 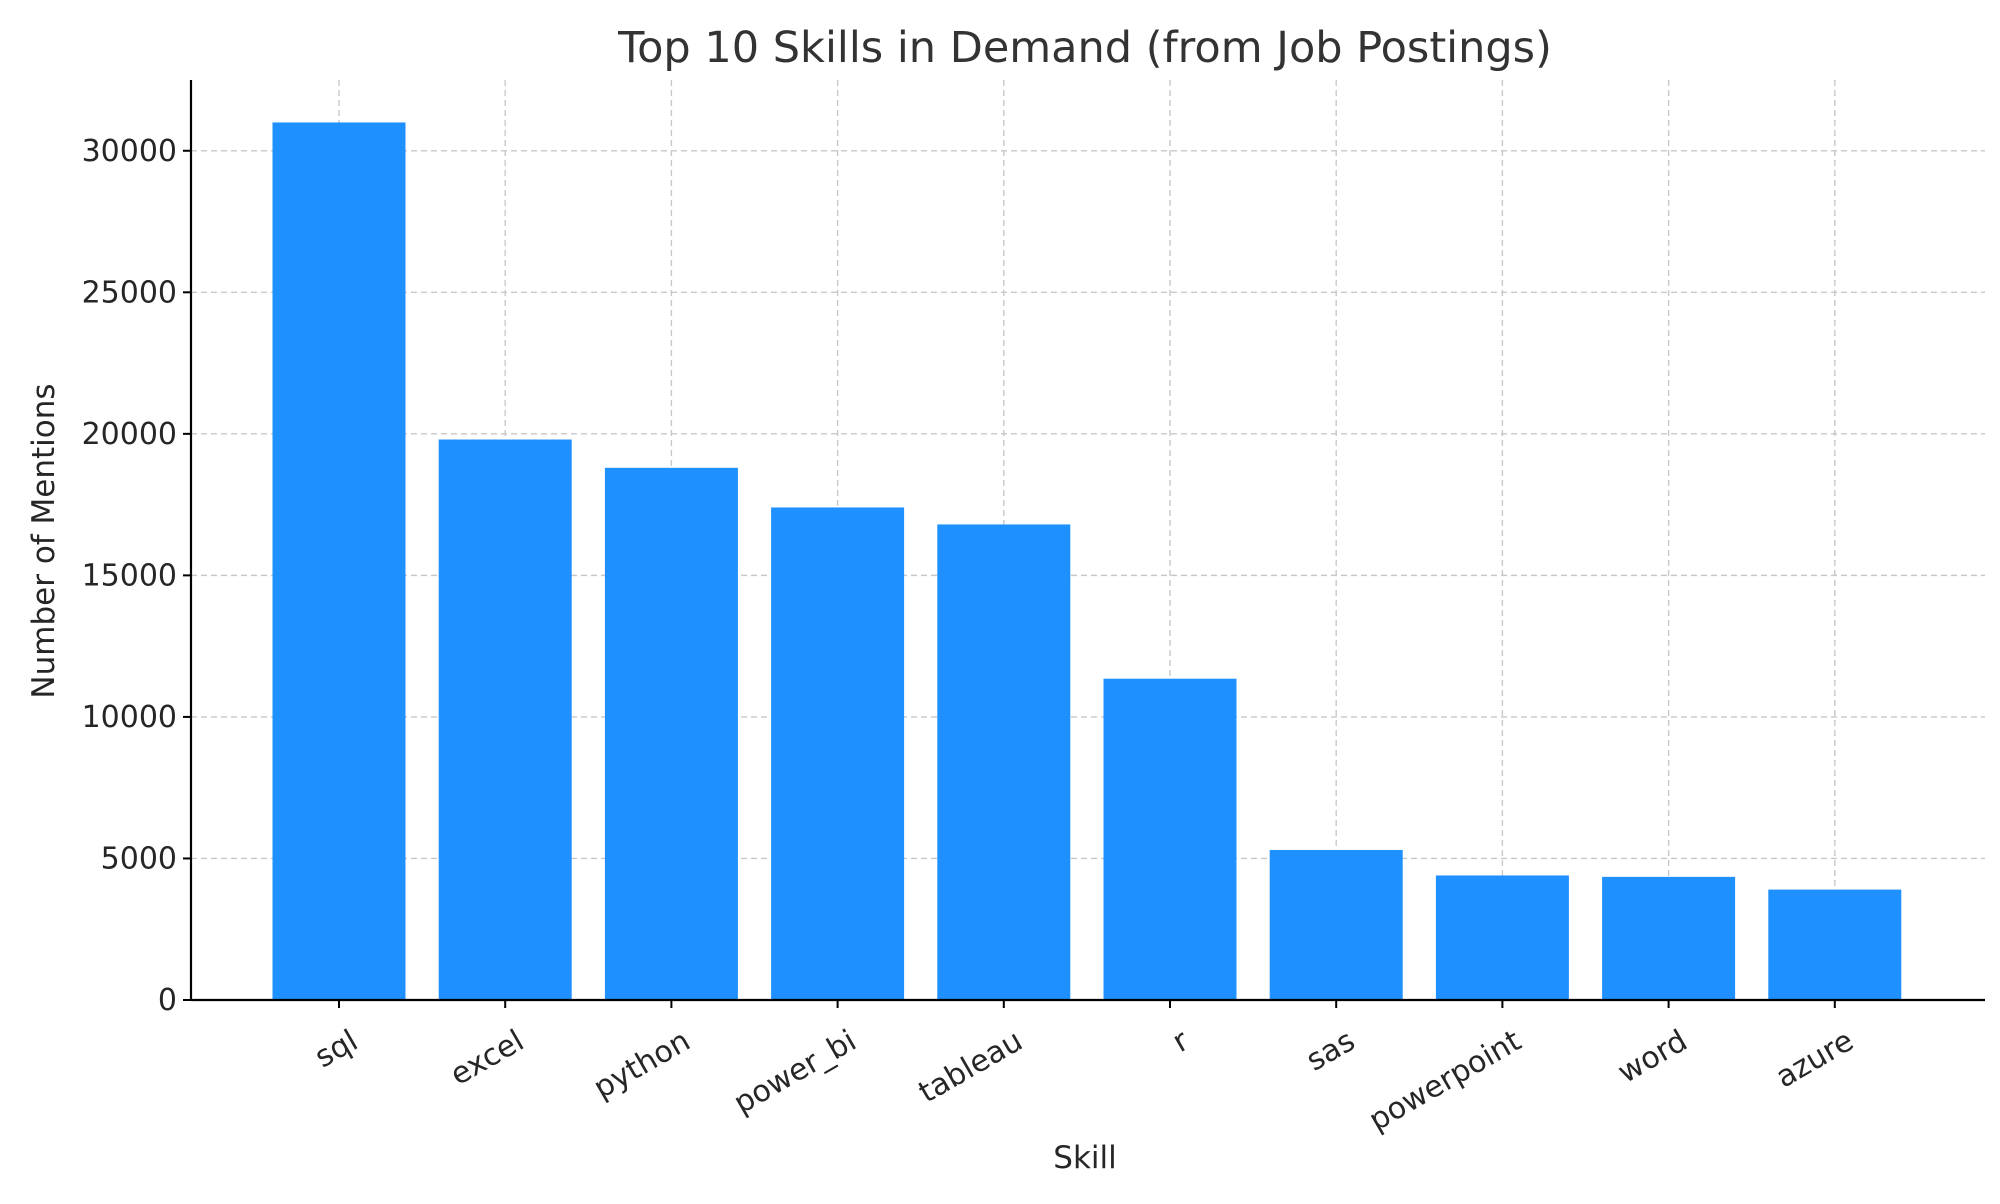 What do you see at coordinates (971, 1066) in the screenshot?
I see `x-tick-label: tableau` at bounding box center [971, 1066].